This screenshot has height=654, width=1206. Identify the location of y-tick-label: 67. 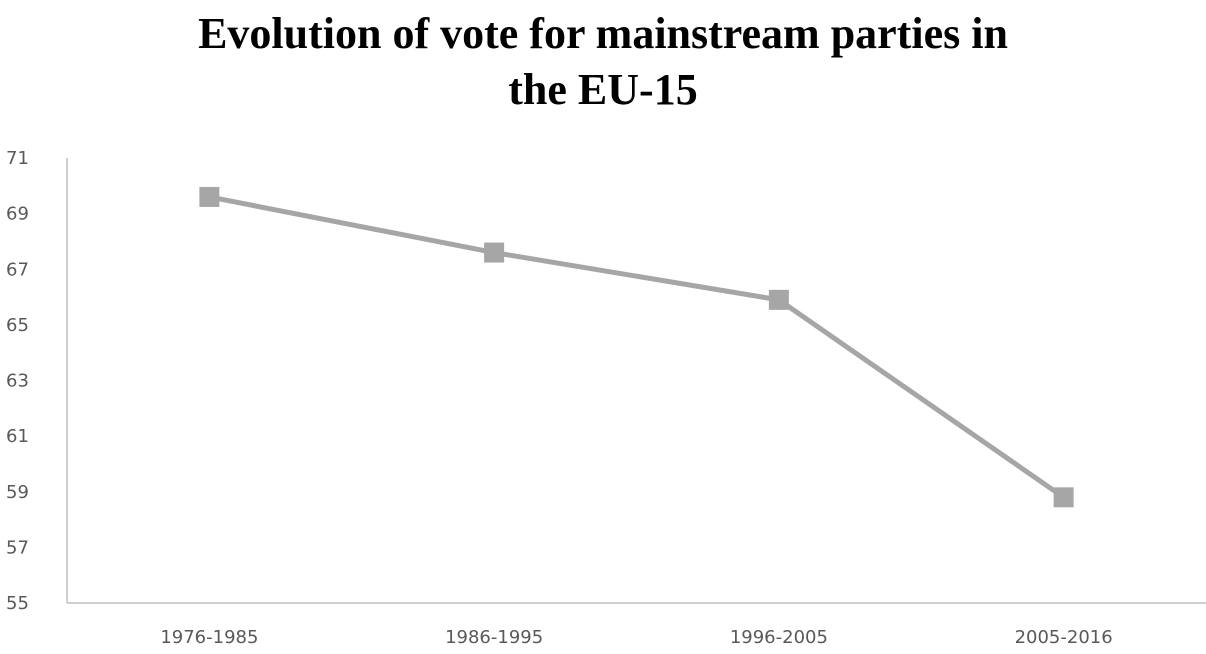
(17, 269).